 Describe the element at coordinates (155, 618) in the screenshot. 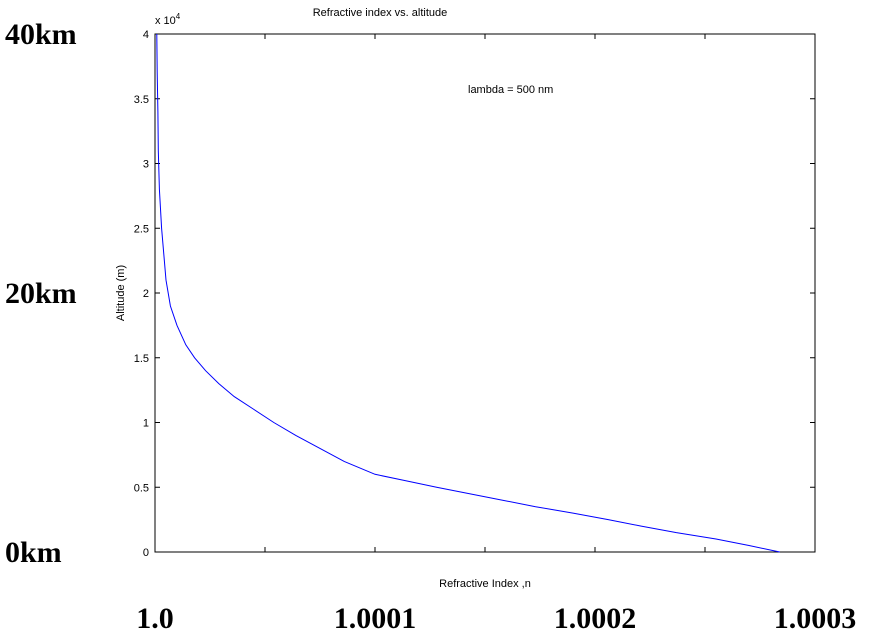

I see `x-overlay-label: 1.0` at that location.